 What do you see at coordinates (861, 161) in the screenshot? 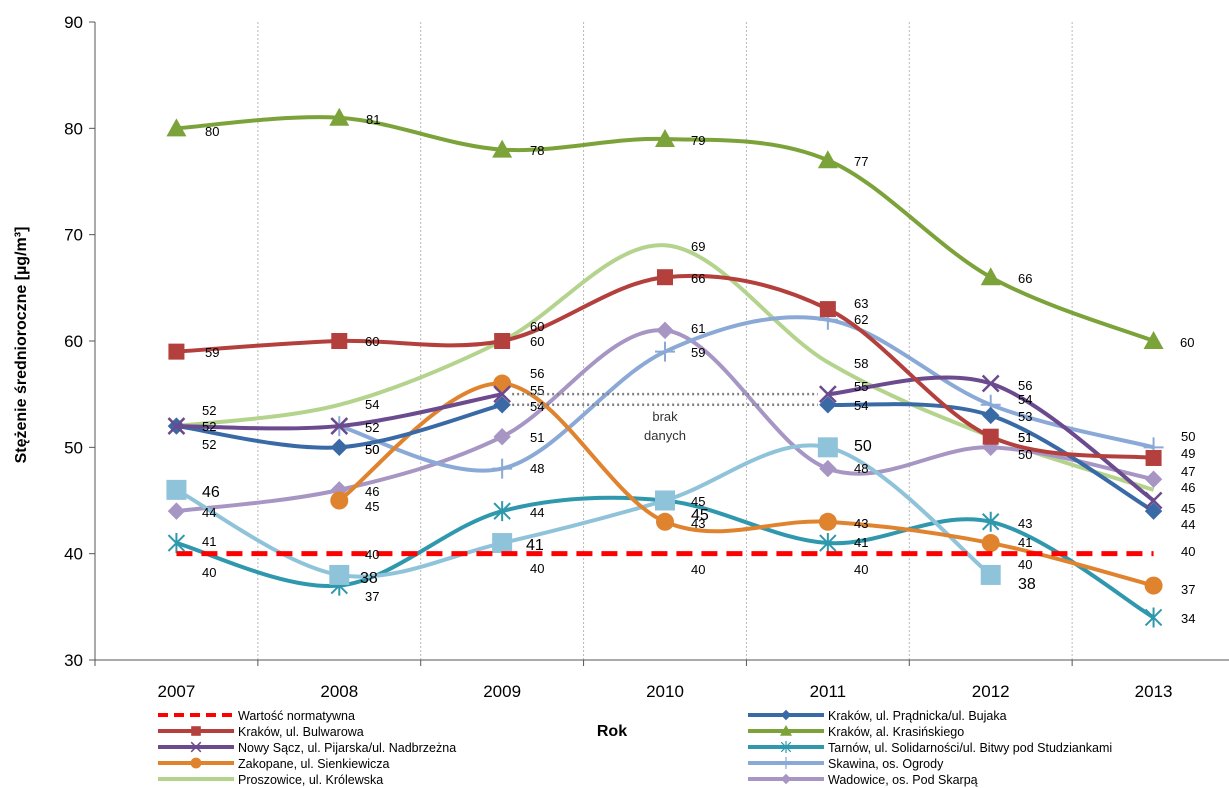
I see `data-label: 77` at bounding box center [861, 161].